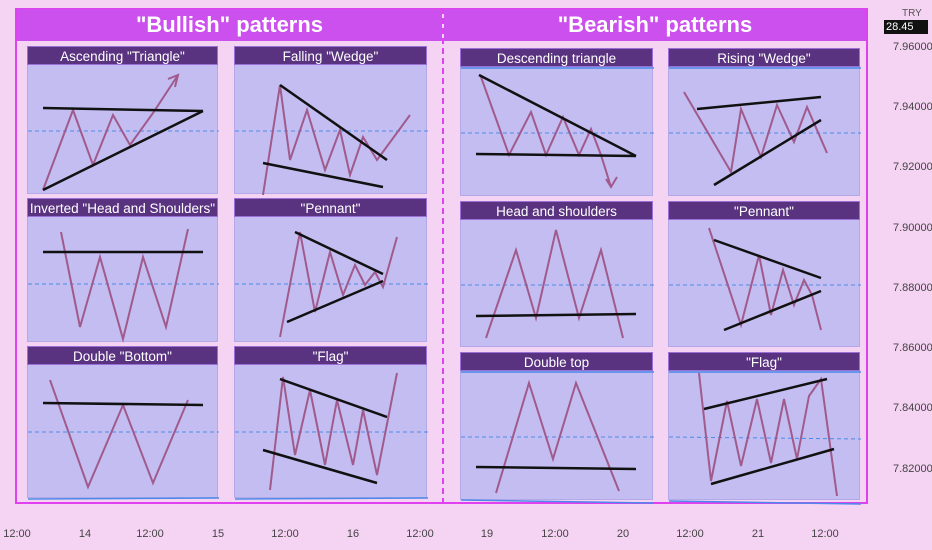 The height and width of the screenshot is (550, 932). Describe the element at coordinates (331, 284) in the screenshot. I see `bullish-pennant-drawing` at that location.